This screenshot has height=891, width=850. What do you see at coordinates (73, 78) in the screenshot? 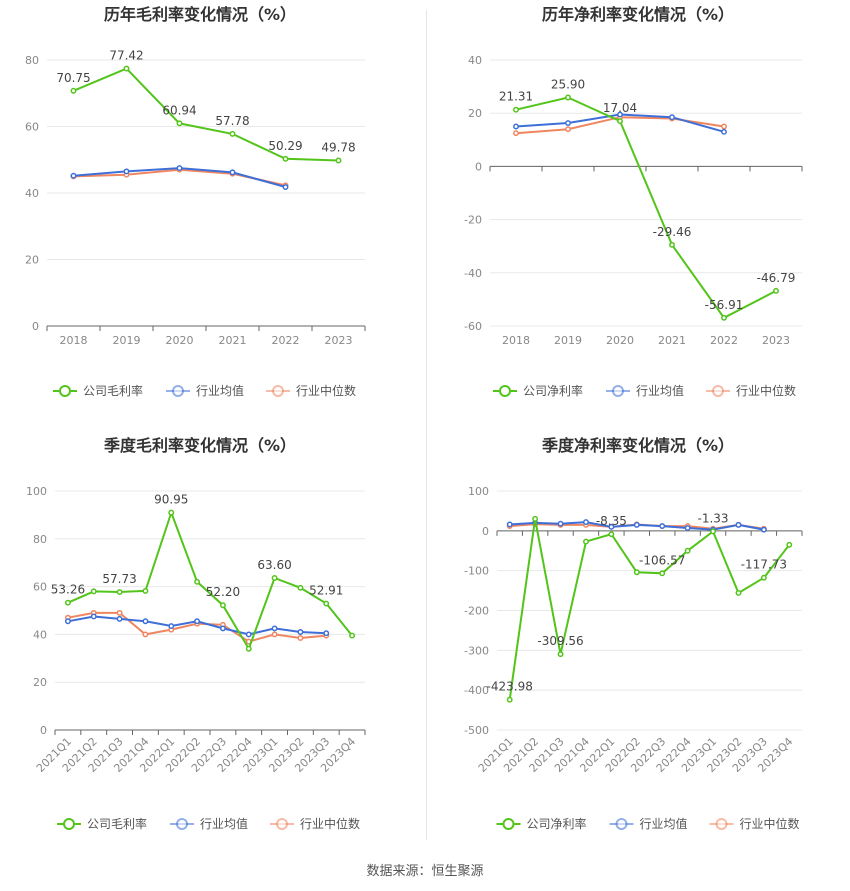
I see `data-label: 70.75` at bounding box center [73, 78].